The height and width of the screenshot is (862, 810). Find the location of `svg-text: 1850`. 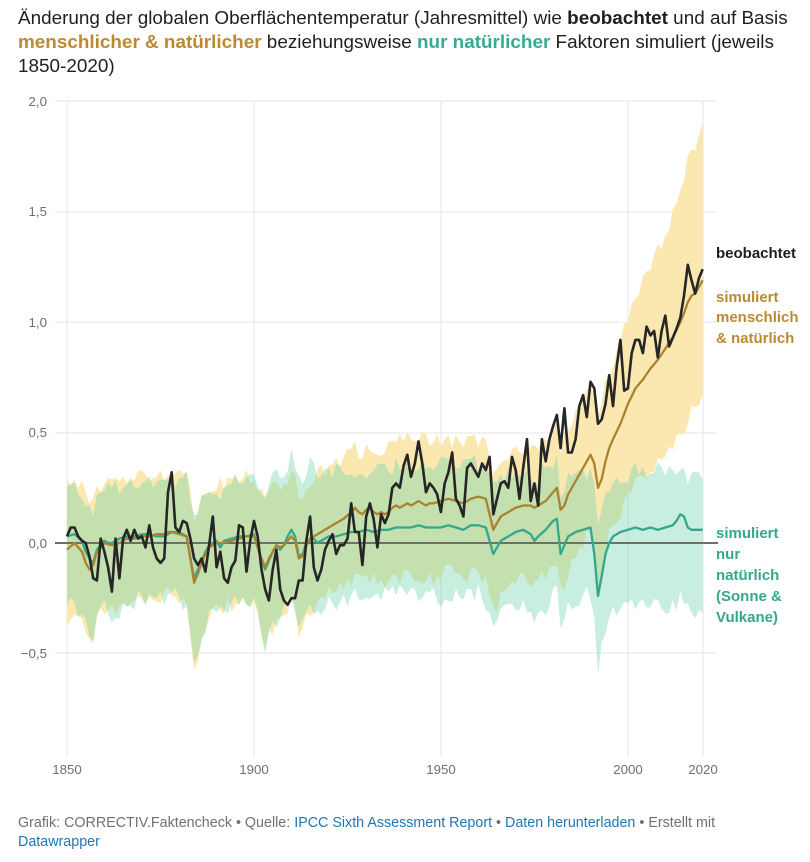

svg-text: 1850 is located at coordinates (67, 769).